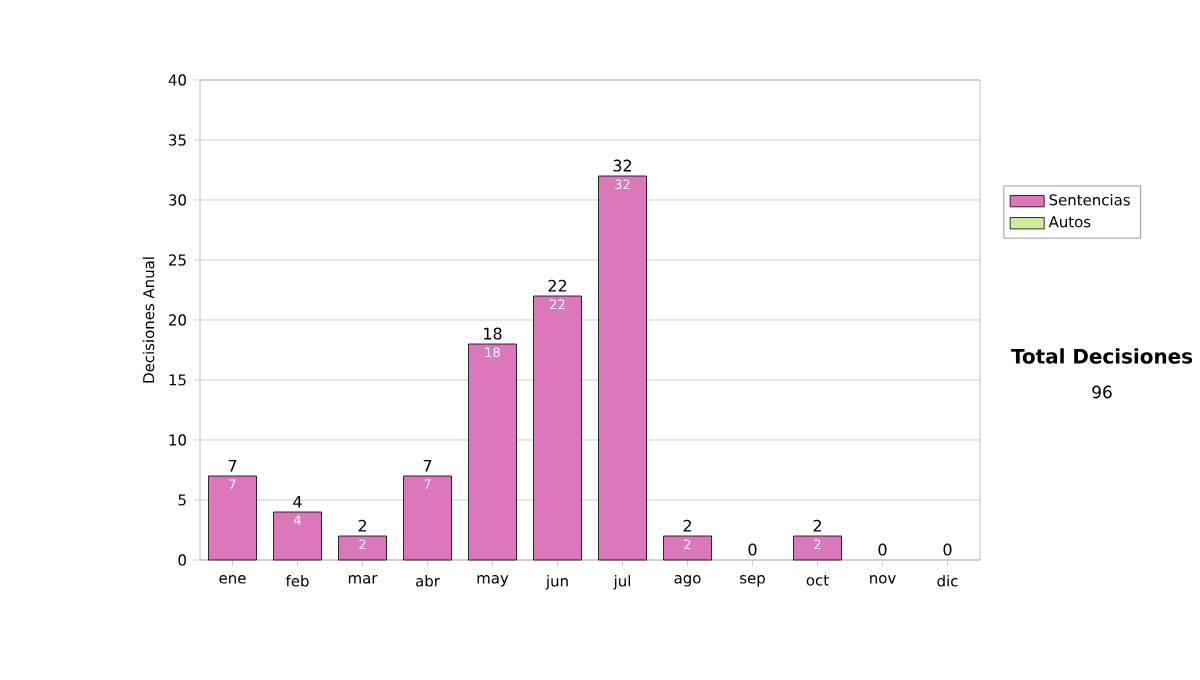  I want to click on text: Total Decisiones, so click(1102, 356).